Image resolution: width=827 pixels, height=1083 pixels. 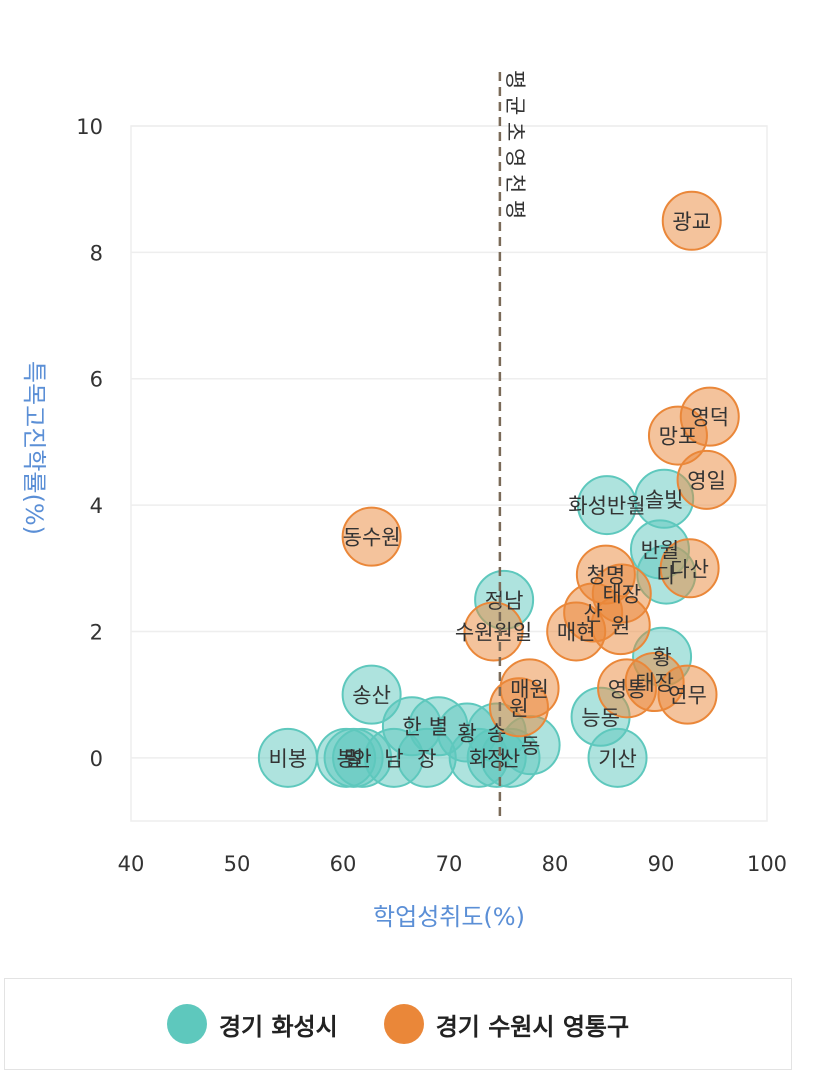 I want to click on y-tick-label: 6, so click(x=96, y=380).